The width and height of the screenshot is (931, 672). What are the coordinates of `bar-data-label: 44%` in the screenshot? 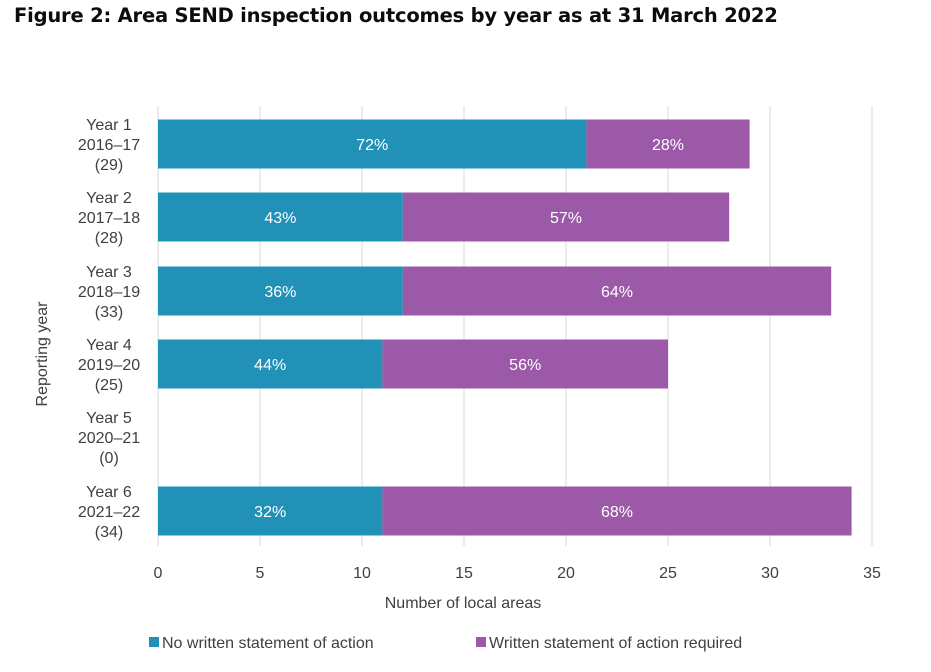 It's located at (270, 365).